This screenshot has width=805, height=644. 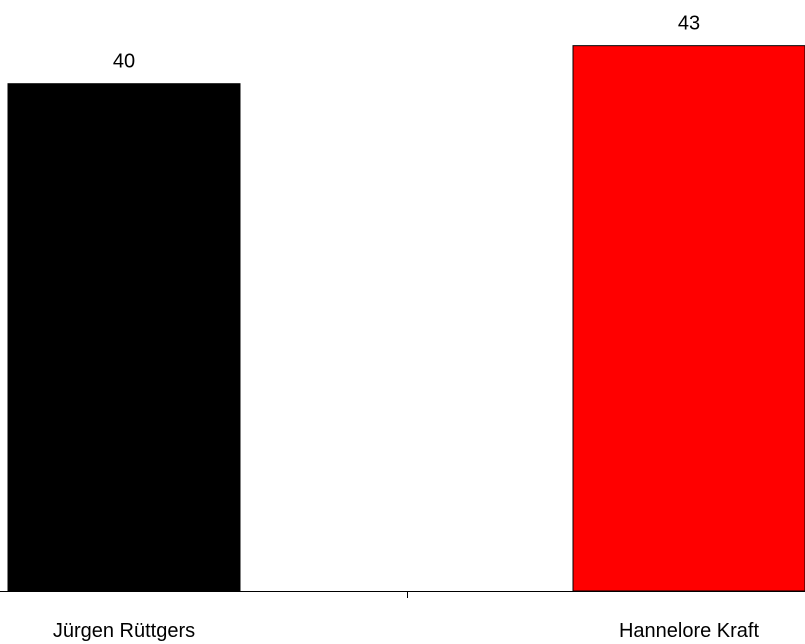 I want to click on category-labels-group: Jürgen Rüttgers Hannelore Kraft, so click(x=406, y=631).